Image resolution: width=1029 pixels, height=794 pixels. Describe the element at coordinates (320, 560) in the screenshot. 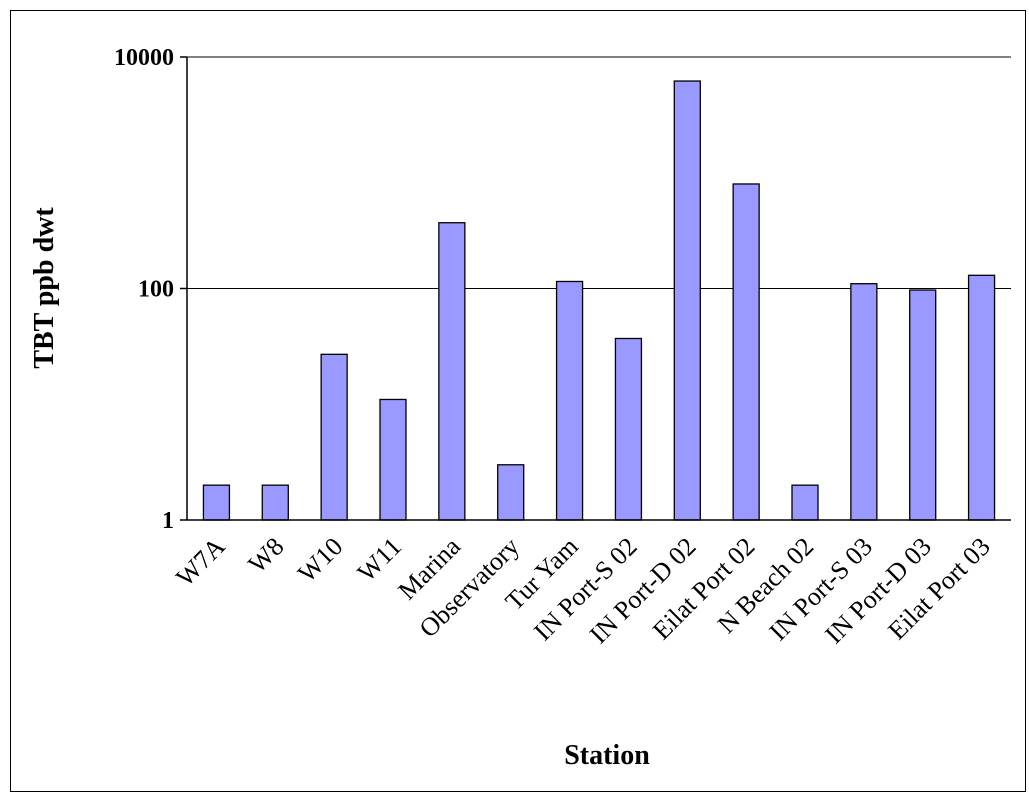

I see `x-tick-label: W10` at that location.